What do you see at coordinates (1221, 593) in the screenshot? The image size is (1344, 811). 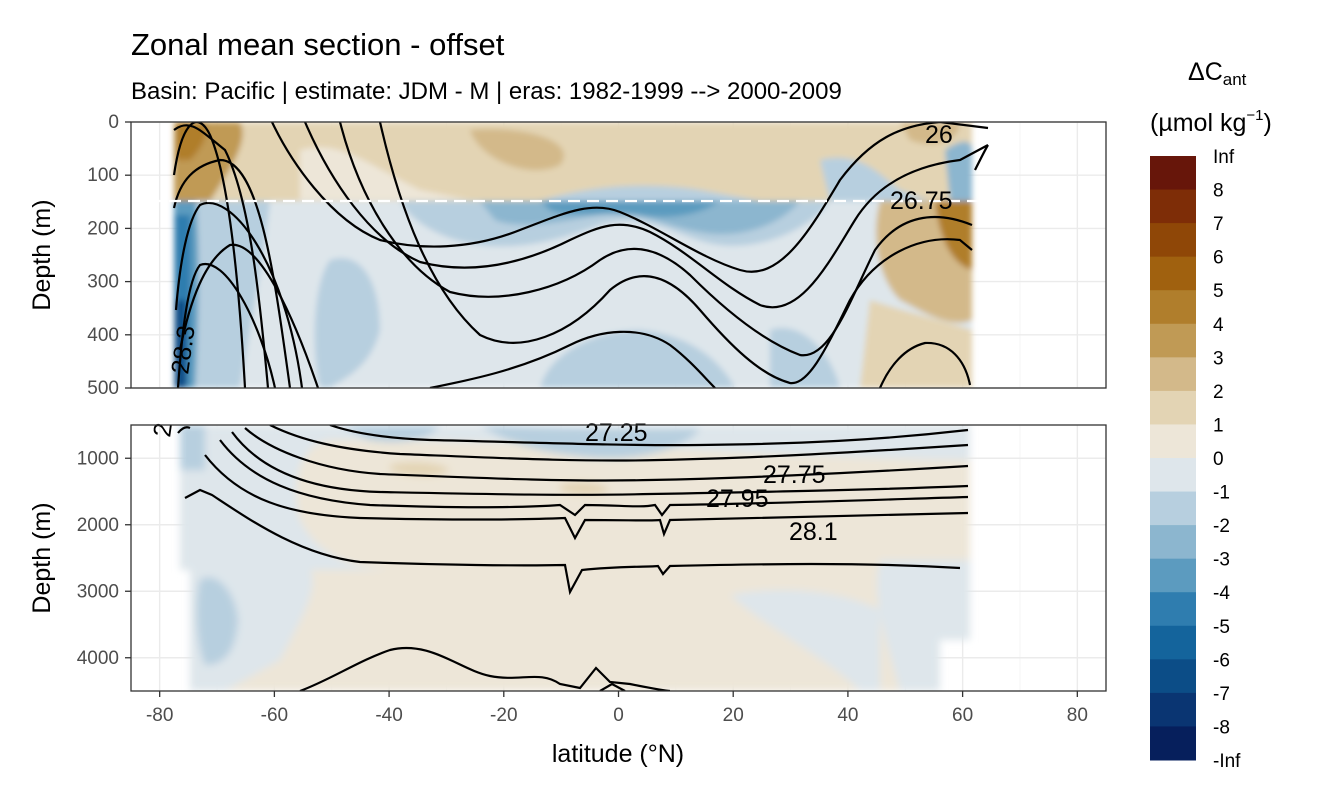 I see `legend-label: -4` at bounding box center [1221, 593].